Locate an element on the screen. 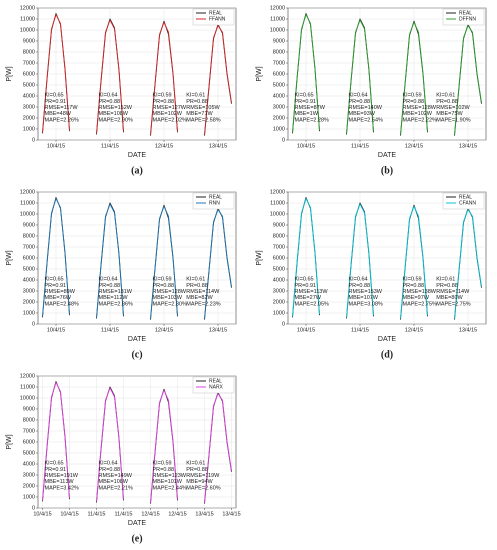 This screenshot has width=497, height=550. annotation: MAPE=1.90% is located at coordinates (453, 120).